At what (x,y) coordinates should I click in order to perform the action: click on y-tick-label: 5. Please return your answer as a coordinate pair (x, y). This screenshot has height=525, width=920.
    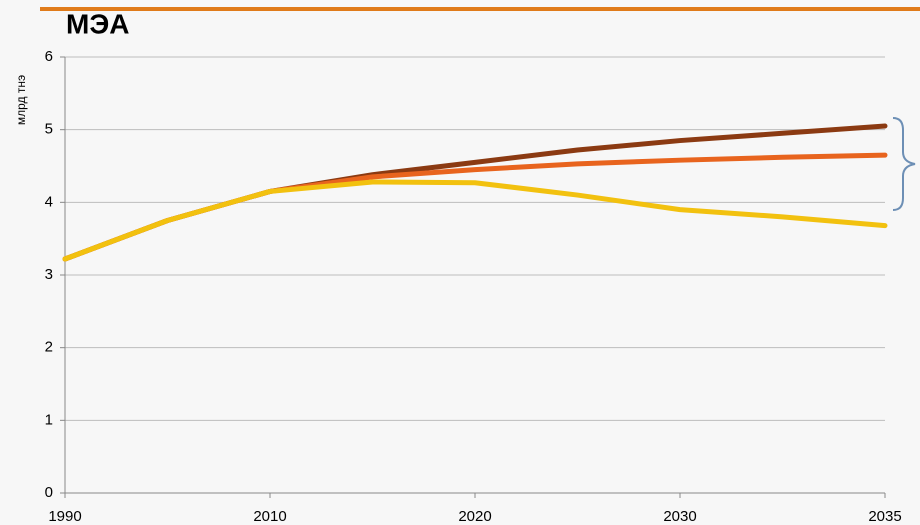
    Looking at the image, I should click on (49, 129).